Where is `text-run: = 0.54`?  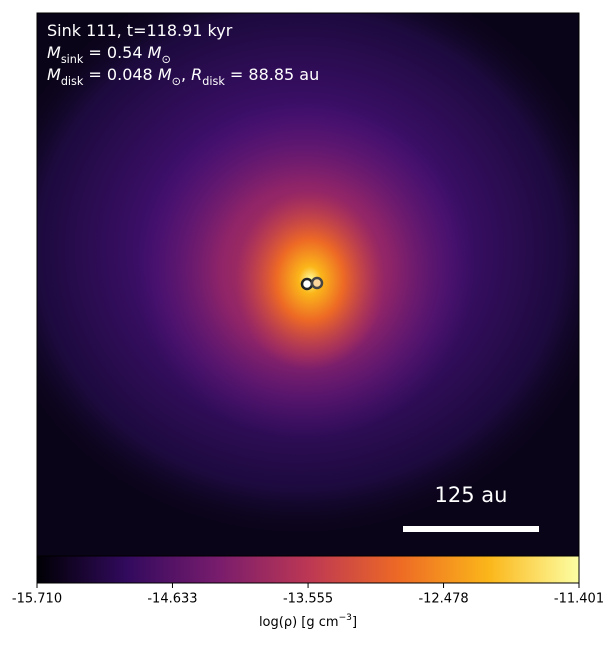 text-run: = 0.54 is located at coordinates (115, 52).